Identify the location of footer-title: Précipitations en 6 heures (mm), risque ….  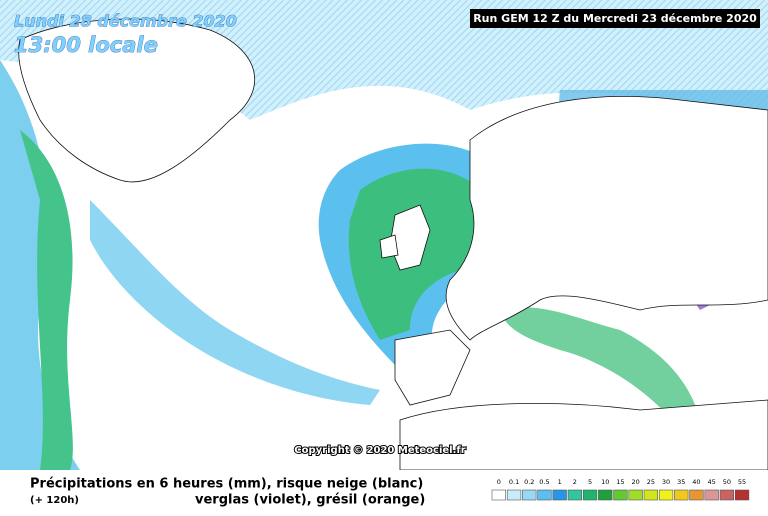
(226, 484).